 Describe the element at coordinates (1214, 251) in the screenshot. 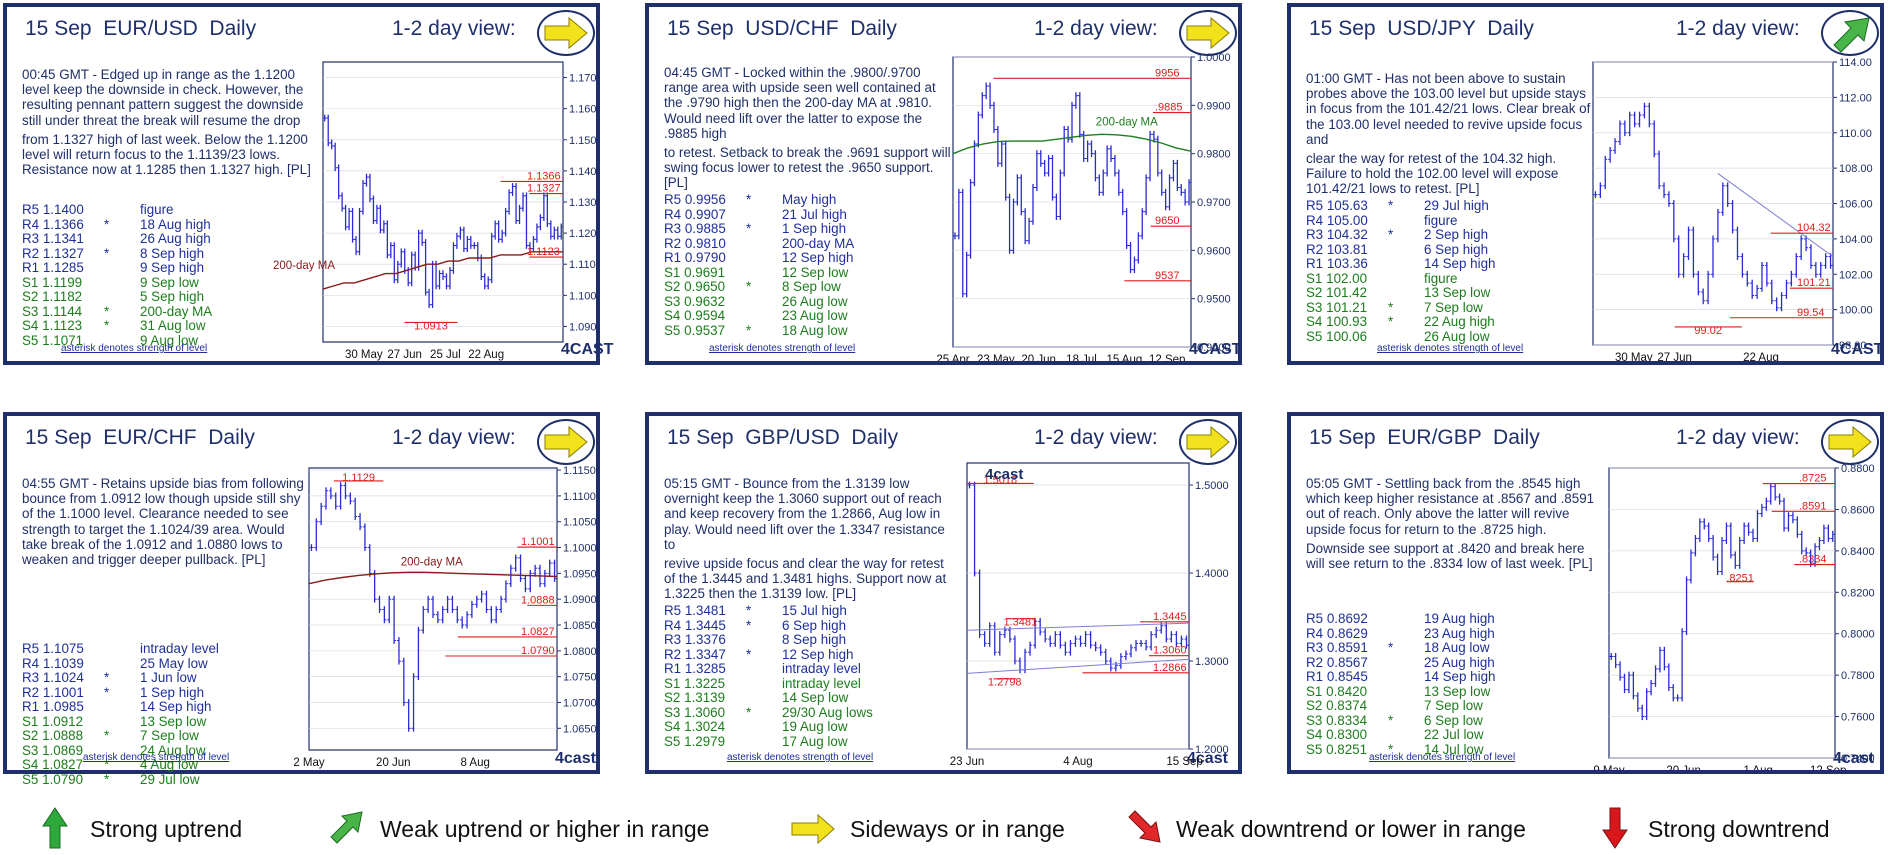

I see `y-tick-label: 0.9600` at that location.